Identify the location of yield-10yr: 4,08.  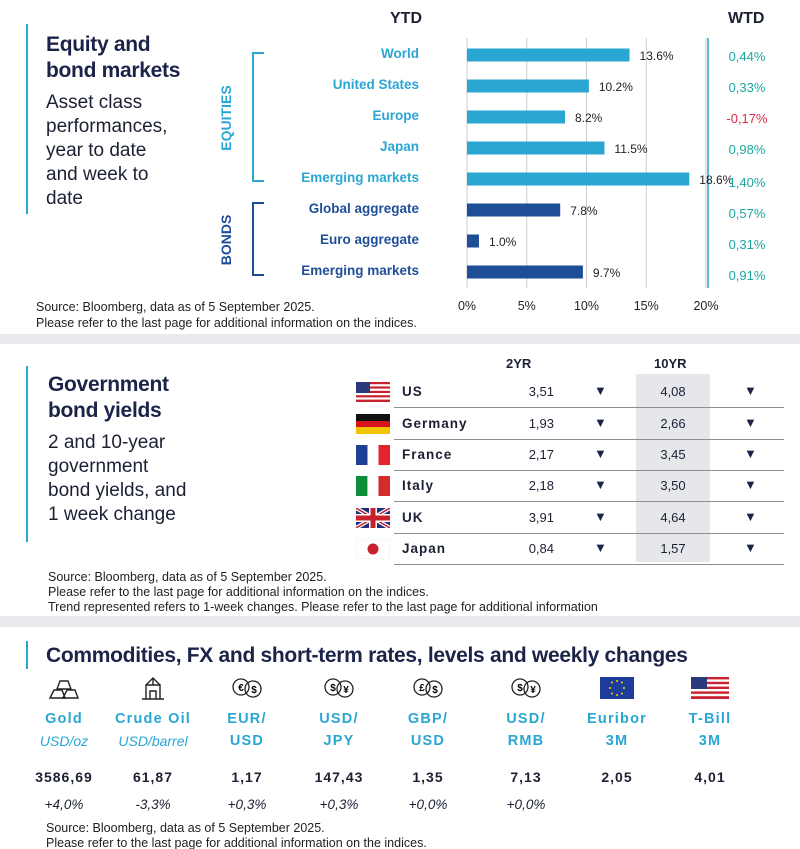
(673, 391).